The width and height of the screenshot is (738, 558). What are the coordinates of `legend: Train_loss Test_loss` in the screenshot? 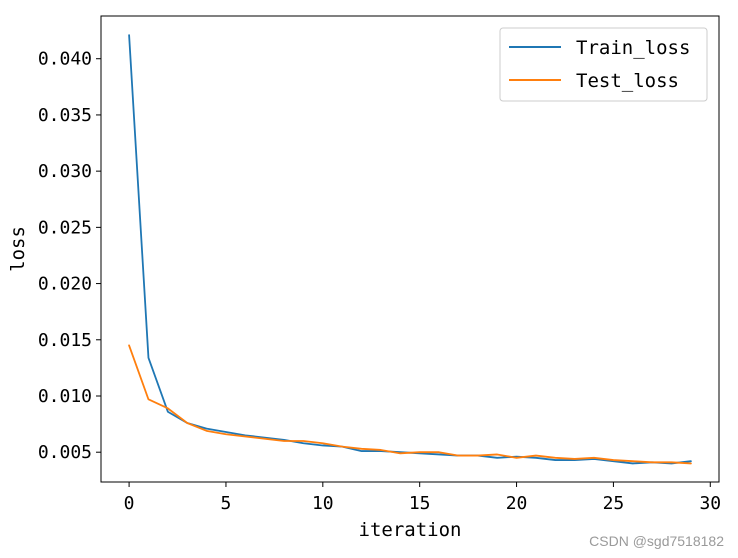 It's located at (603, 64).